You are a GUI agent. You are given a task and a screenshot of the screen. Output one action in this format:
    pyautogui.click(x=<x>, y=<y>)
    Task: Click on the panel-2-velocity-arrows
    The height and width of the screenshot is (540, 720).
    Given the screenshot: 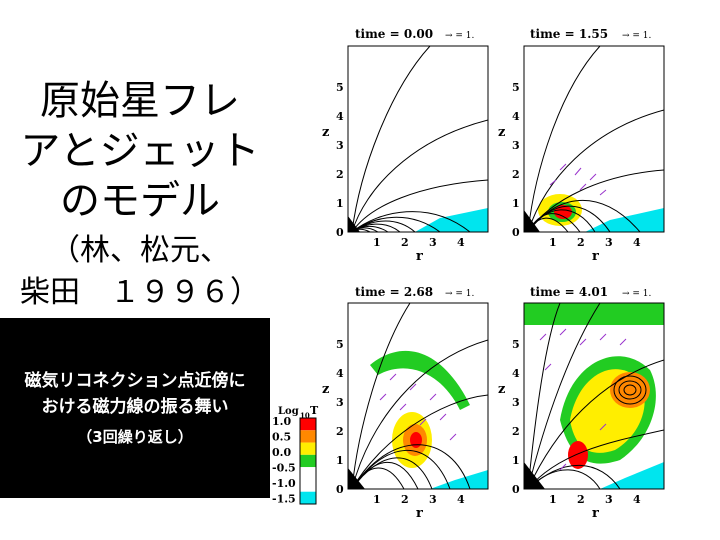 What is the action you would take?
    pyautogui.click(x=578, y=179)
    